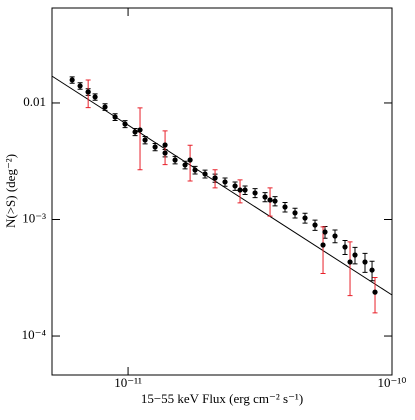 This screenshot has height=420, width=415. I want to click on y-tick-label: 10⁻³, so click(34, 217).